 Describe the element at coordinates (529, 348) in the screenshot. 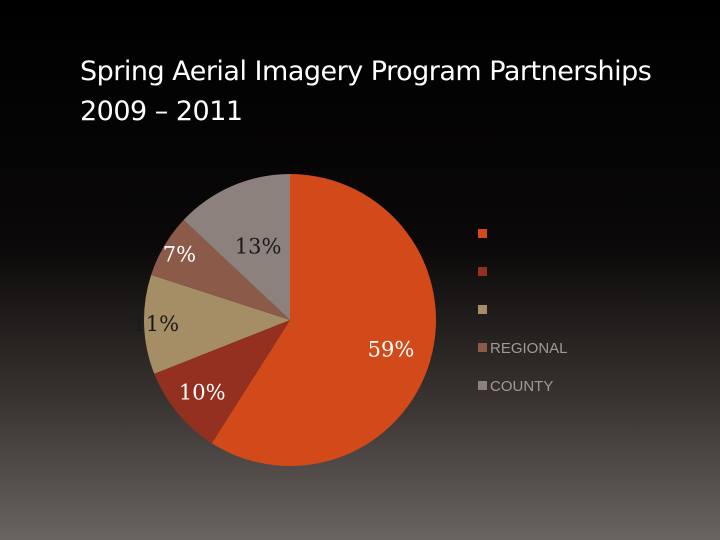

I see `legend-label-4: REGIONAL` at that location.